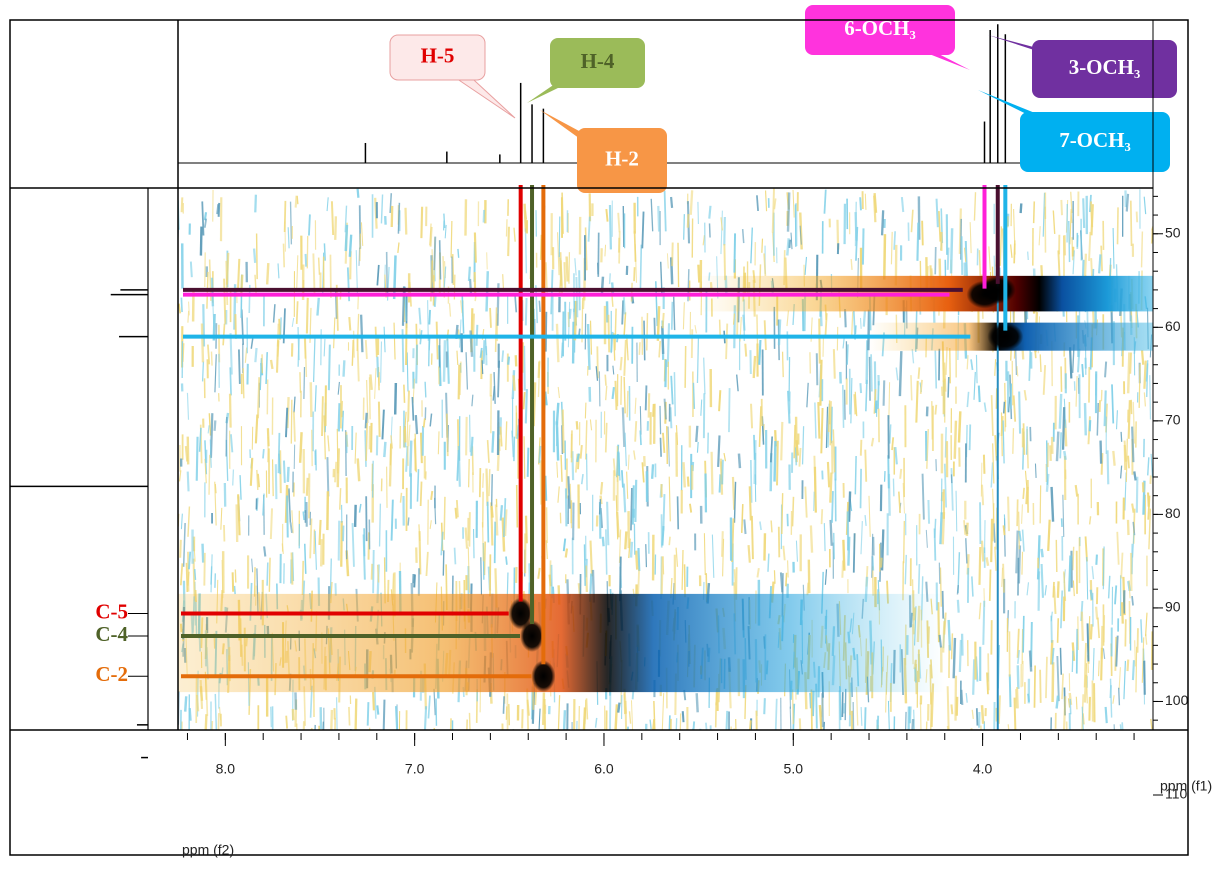 This screenshot has width=1226, height=876. I want to click on peak-label: H-4, so click(598, 61).